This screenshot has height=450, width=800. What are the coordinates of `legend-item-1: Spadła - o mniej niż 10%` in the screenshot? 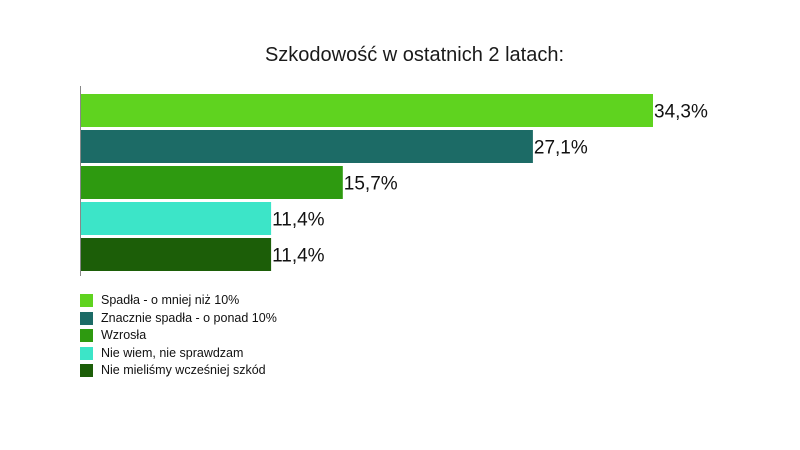 It's located at (178, 301).